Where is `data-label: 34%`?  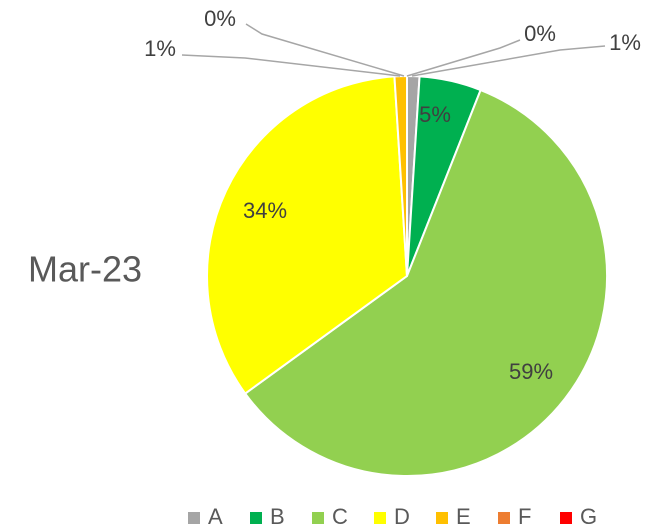 data-label: 34% is located at coordinates (265, 210).